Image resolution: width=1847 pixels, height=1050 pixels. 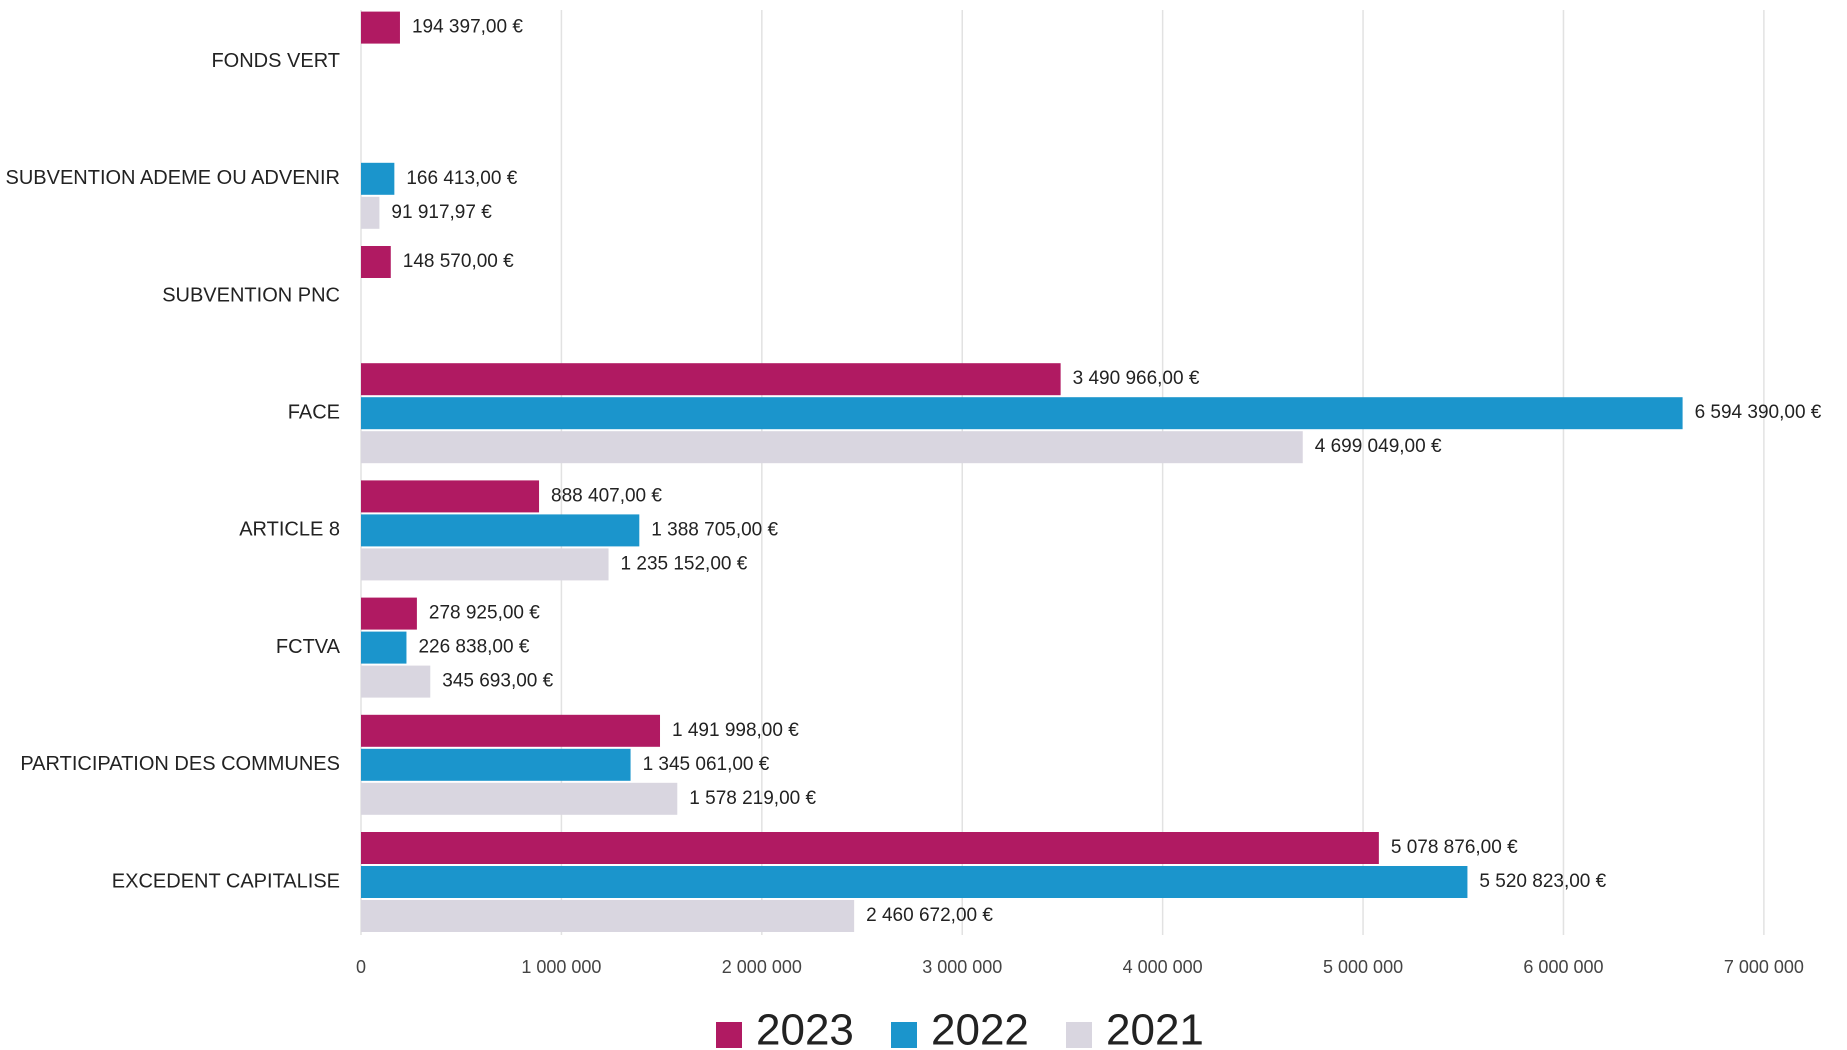 I want to click on x-tick-label: 3 000 000, so click(x=962, y=967).